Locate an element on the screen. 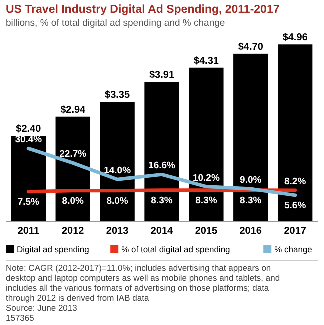 This screenshot has width=324, height=325. x-tick-label: 2011 is located at coordinates (29, 231).